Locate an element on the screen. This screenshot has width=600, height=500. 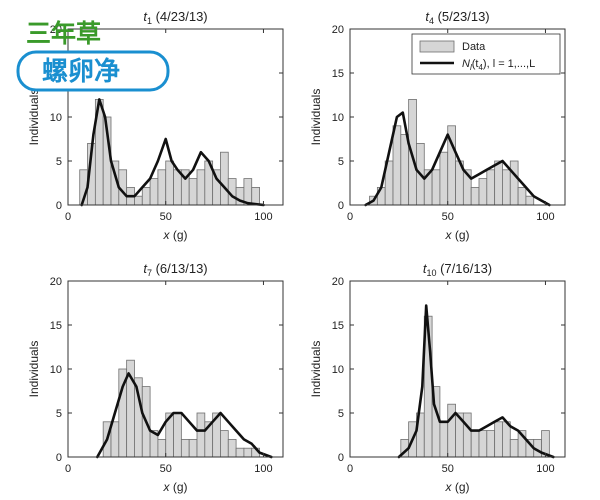
panel-title: t7 (6/13/13) is located at coordinates (175, 269).